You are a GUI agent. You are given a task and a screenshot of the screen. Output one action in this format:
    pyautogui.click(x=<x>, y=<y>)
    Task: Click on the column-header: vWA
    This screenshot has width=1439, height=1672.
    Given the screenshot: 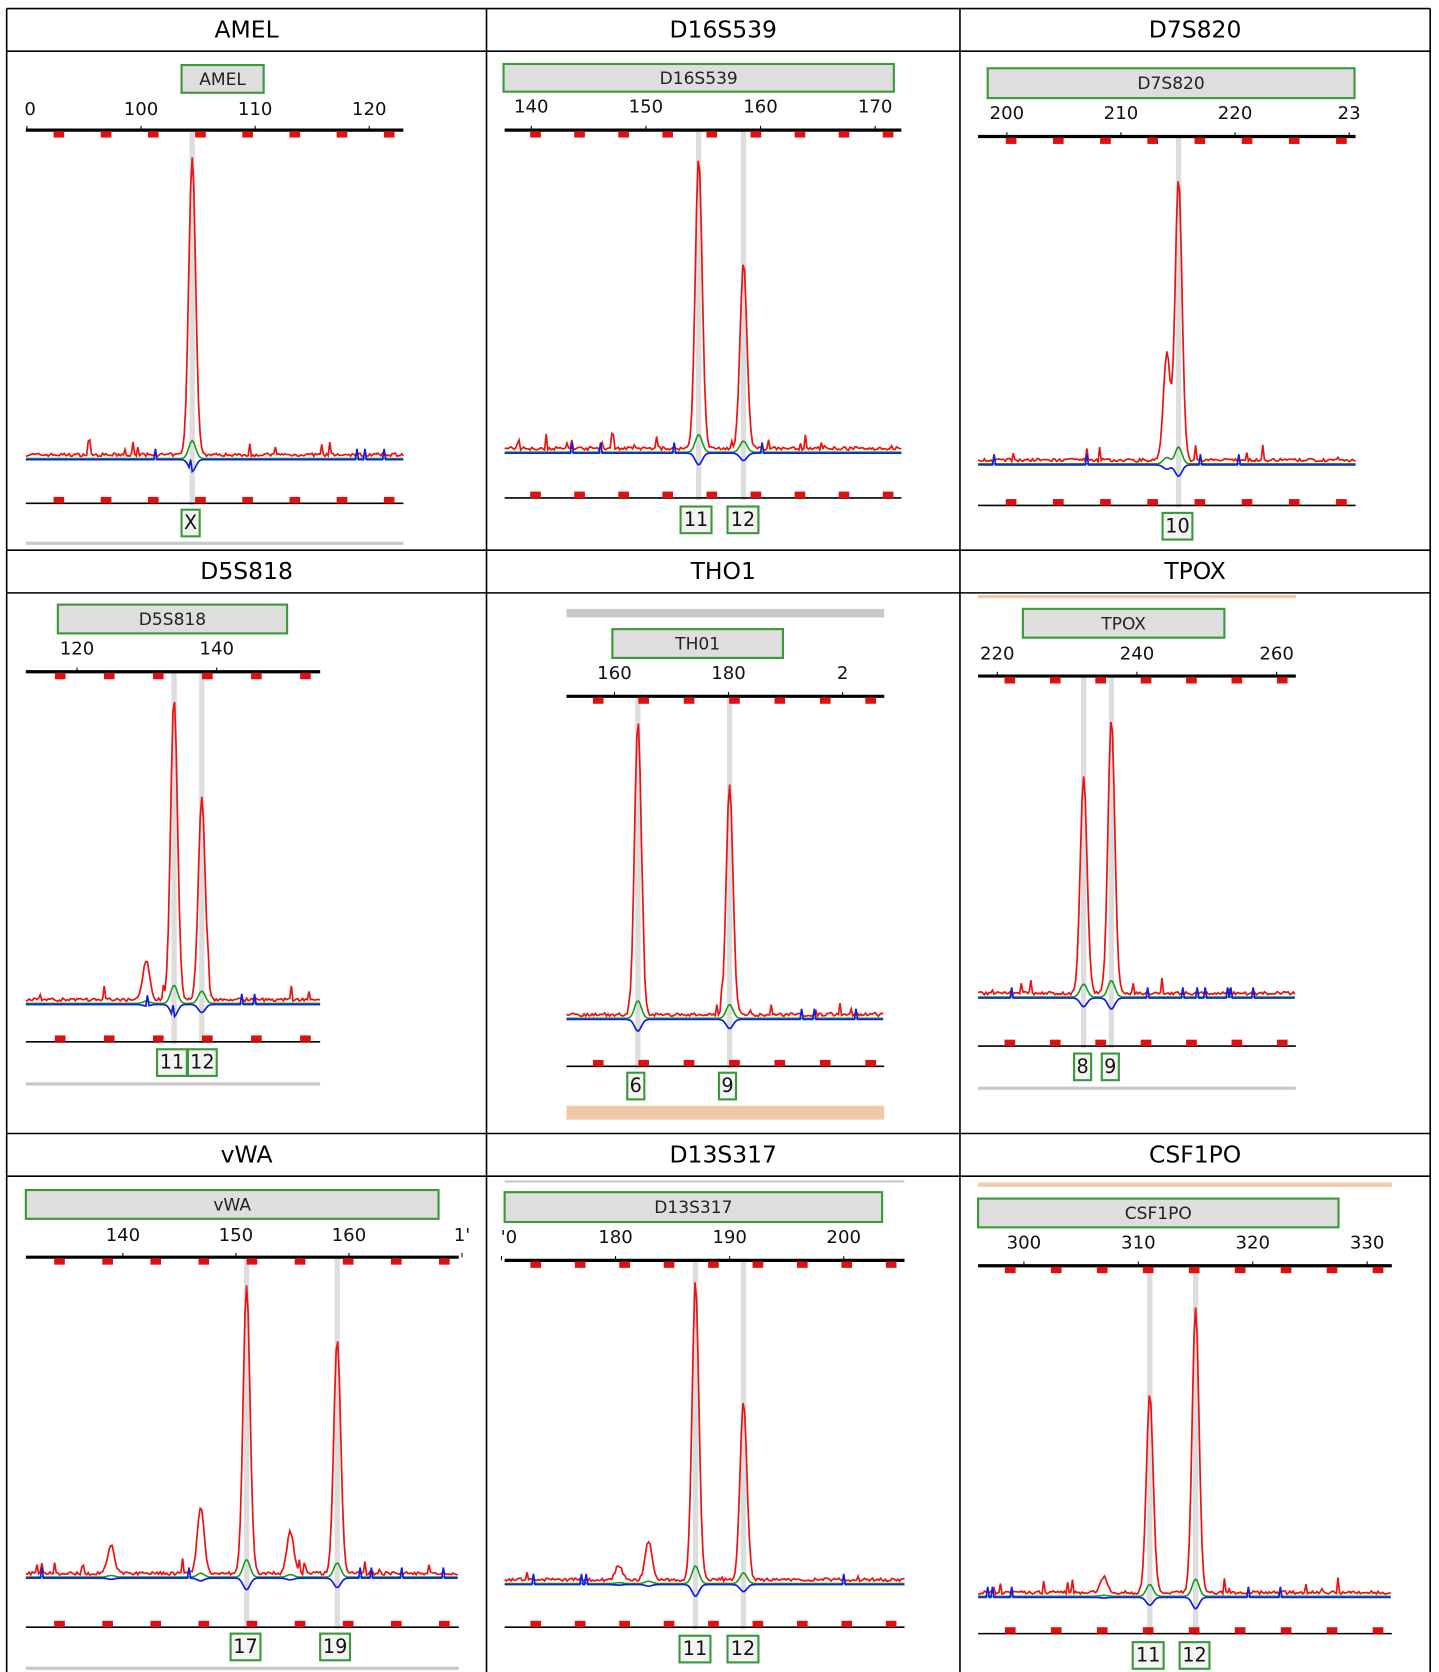 What is the action you would take?
    pyautogui.click(x=247, y=1154)
    